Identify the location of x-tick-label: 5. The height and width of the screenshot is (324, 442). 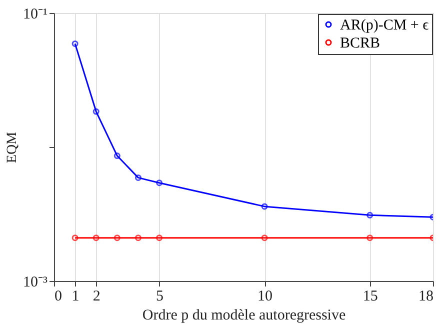
(160, 296).